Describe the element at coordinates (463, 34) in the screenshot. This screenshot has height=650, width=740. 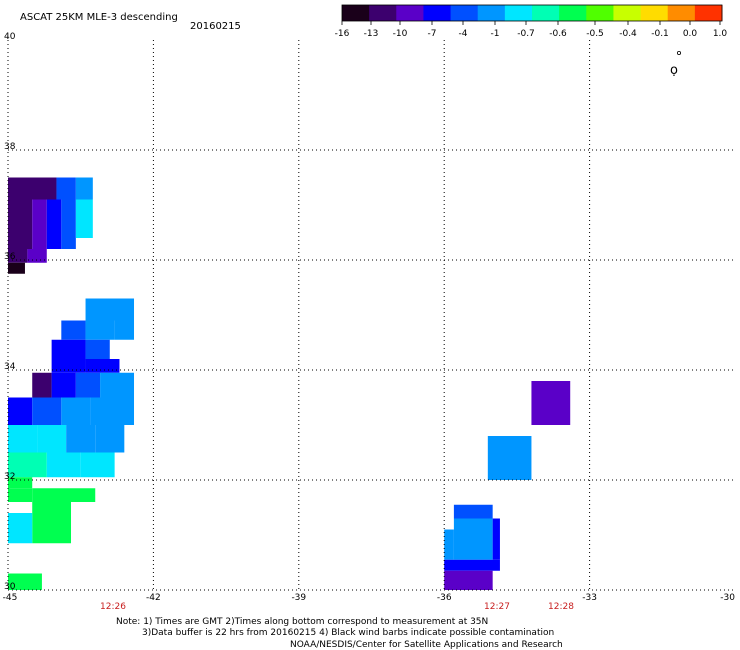
I see `colorbar-tick-label: -4` at that location.